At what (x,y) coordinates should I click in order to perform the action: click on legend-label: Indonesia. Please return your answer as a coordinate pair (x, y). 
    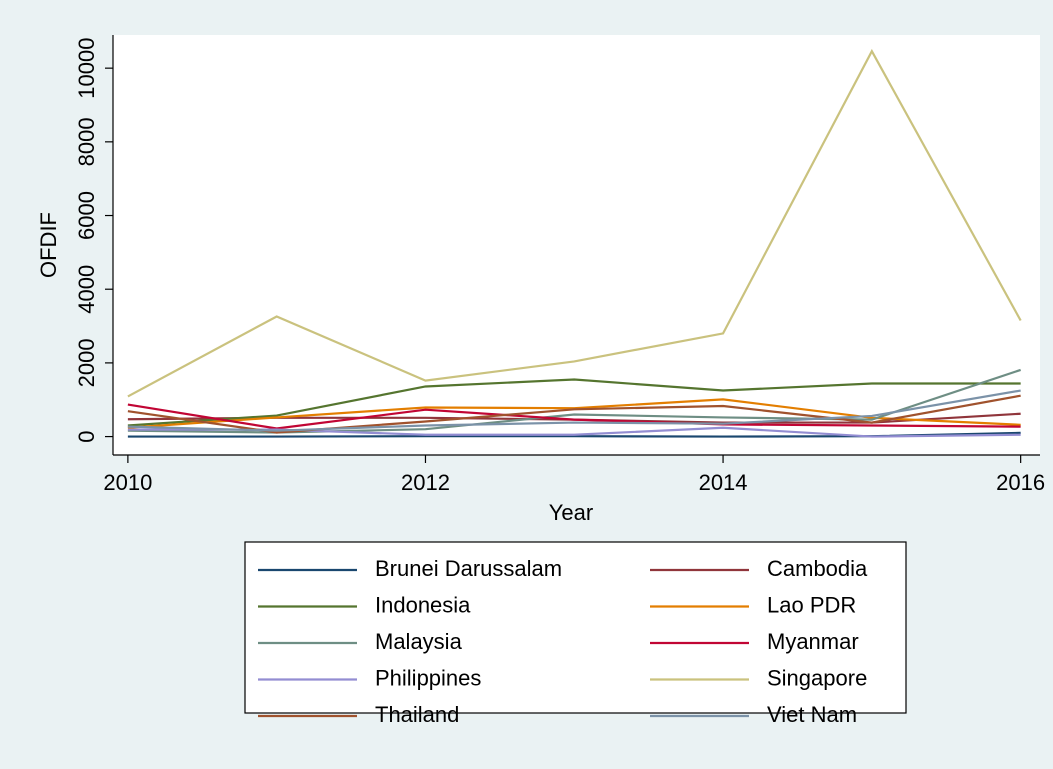
    Looking at the image, I should click on (423, 604).